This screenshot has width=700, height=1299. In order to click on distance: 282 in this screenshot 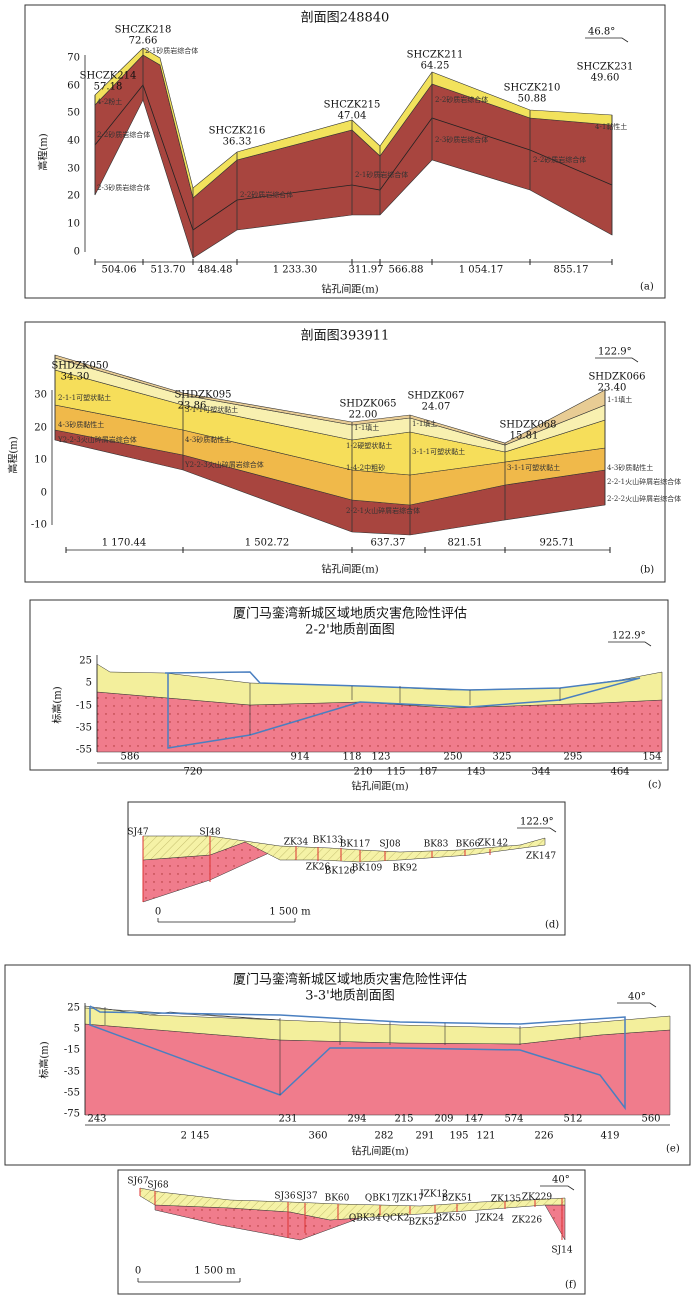, I will do `click(383, 1136)`.